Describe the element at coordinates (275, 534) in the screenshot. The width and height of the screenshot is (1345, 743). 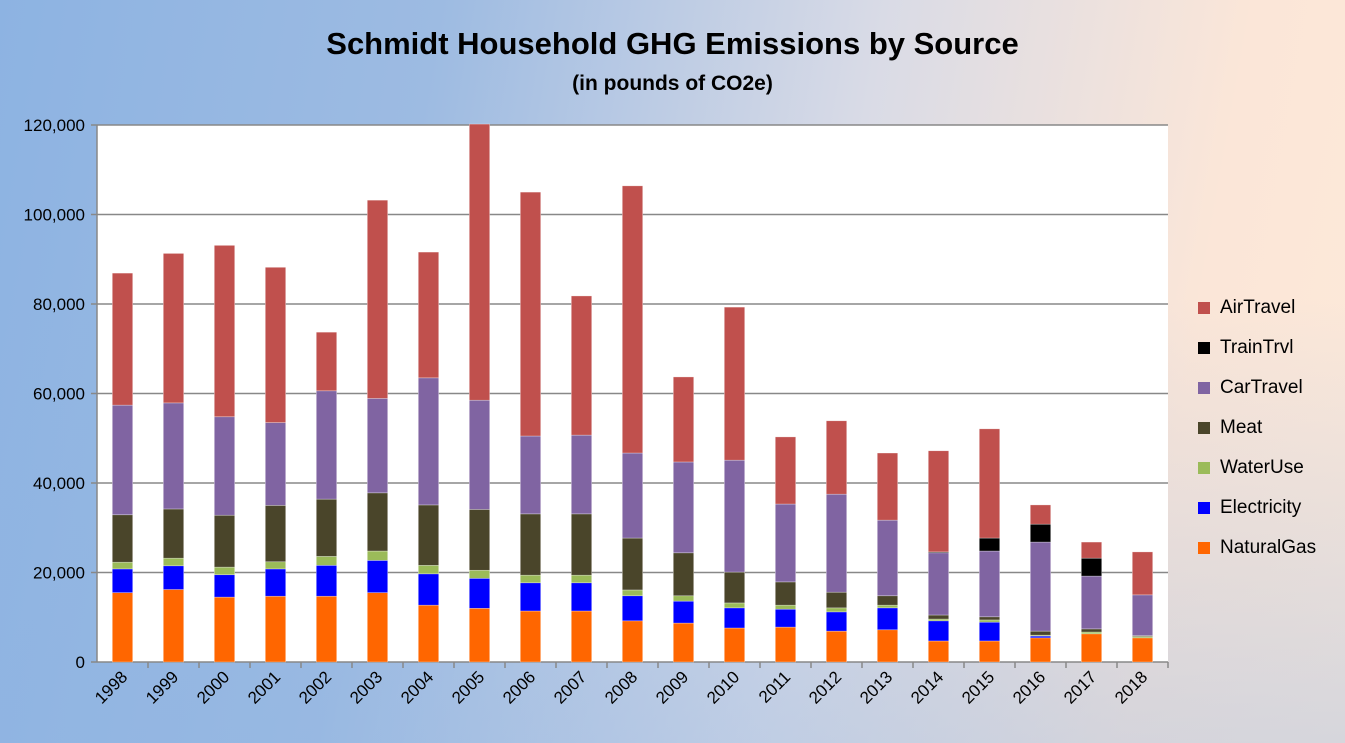
I see `bar-segment-meat-2001` at that location.